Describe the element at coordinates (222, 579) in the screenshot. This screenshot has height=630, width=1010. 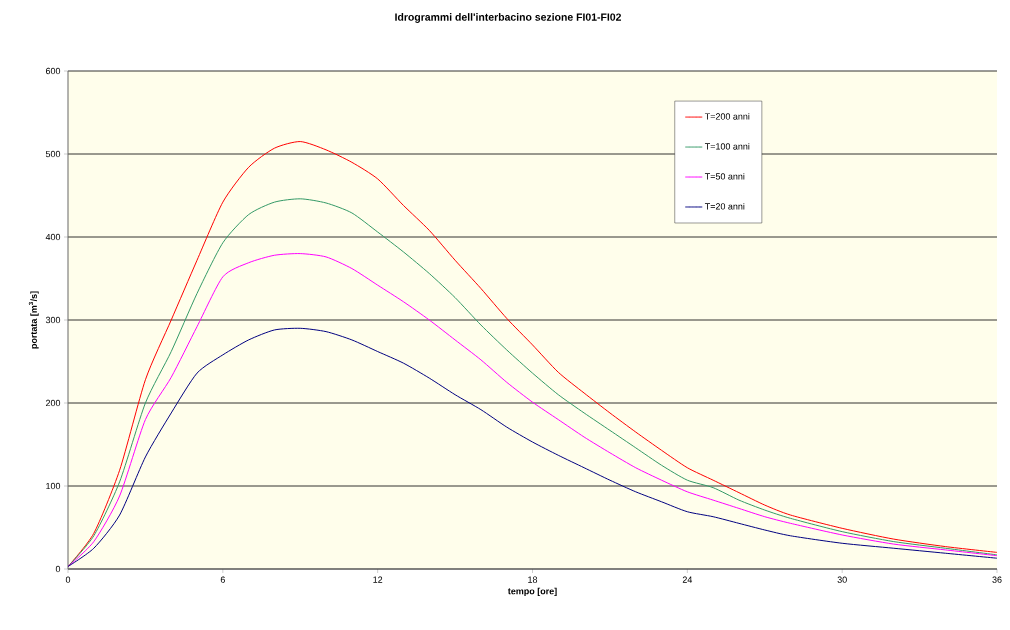
I see `x-tick-label: 6` at that location.